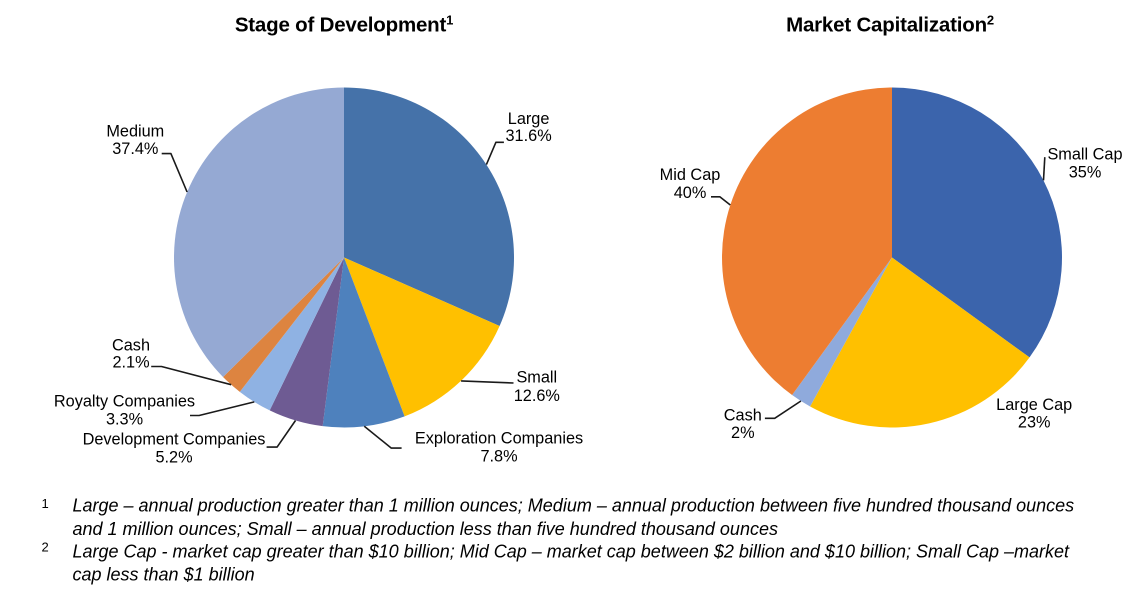 The image size is (1140, 596). What do you see at coordinates (690, 193) in the screenshot?
I see `svg-text: 40%` at bounding box center [690, 193].